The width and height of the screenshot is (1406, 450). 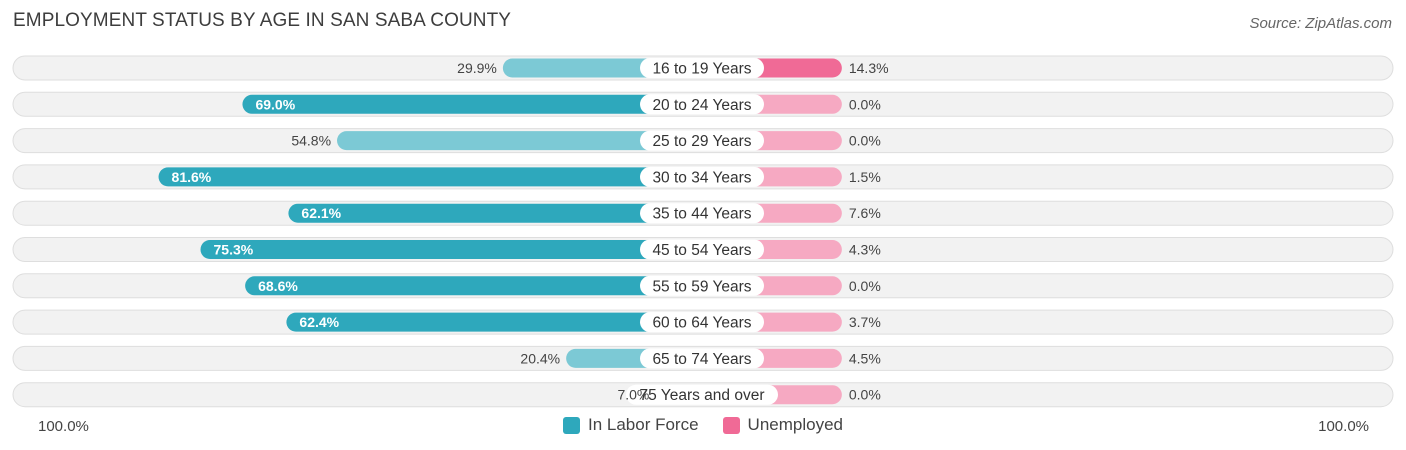 I want to click on unemployed-value-9: 4.5%, so click(x=865, y=358).